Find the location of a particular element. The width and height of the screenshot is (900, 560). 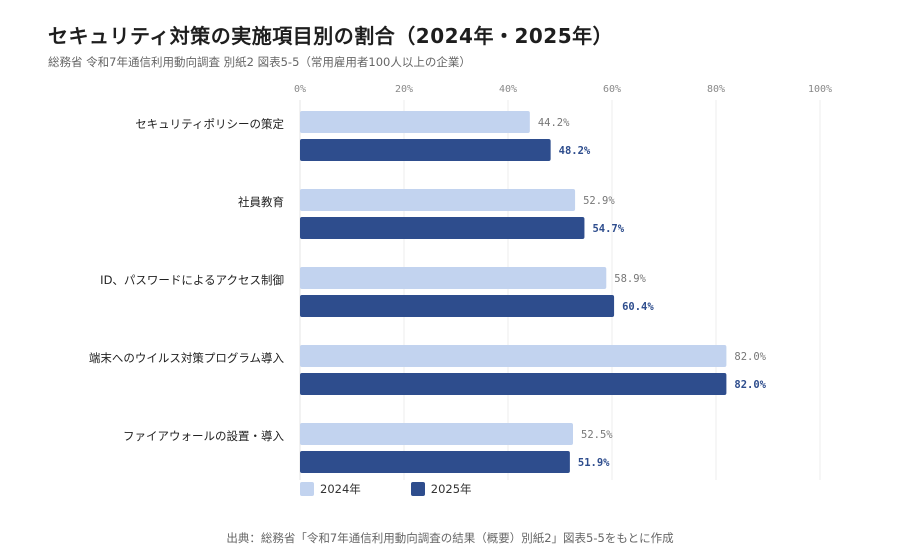

category-label: セキュリティポリシーの策定 is located at coordinates (209, 124).